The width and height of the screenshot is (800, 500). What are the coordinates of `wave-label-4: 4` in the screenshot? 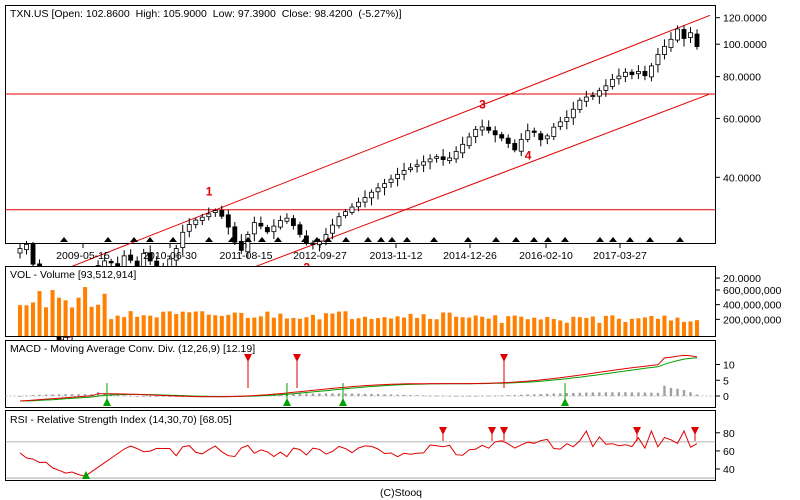 It's located at (528, 155).